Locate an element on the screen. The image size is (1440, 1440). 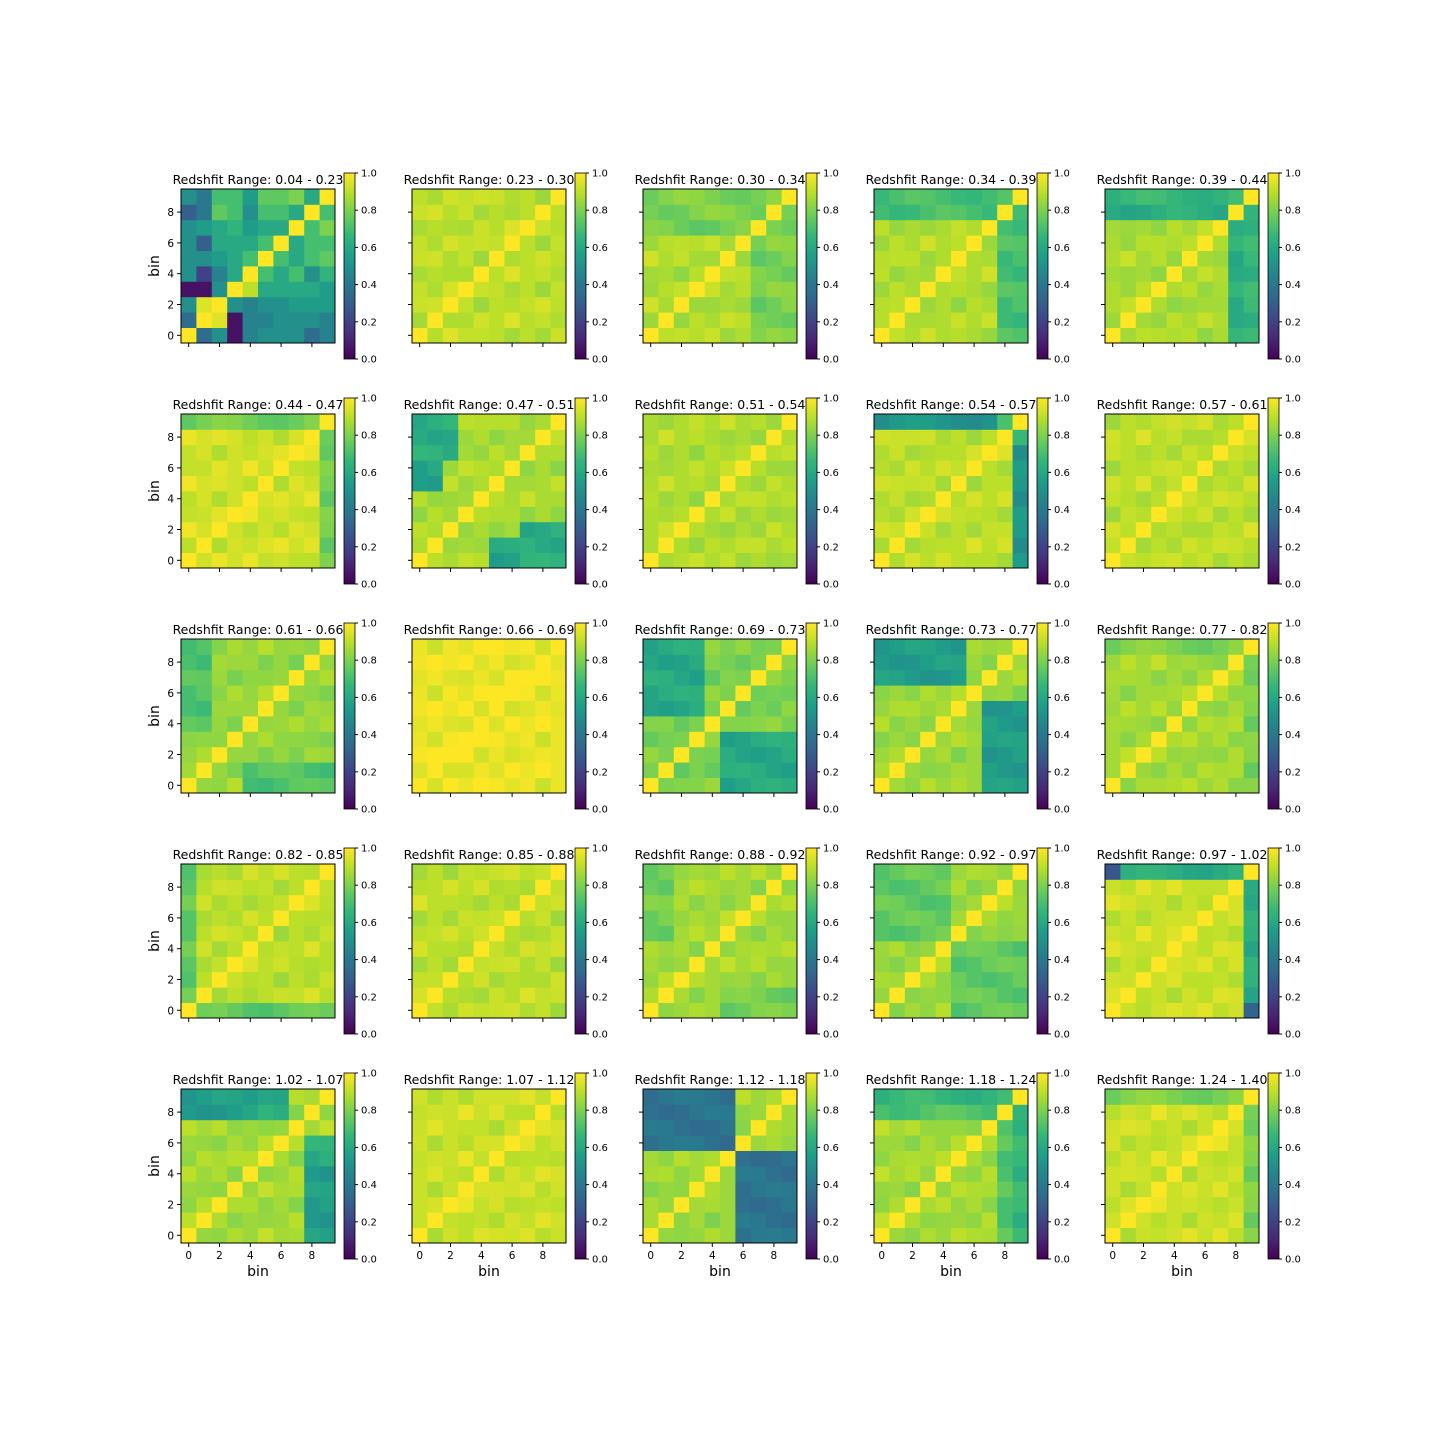
colorbar-tick-label: 0.0 is located at coordinates (831, 585).